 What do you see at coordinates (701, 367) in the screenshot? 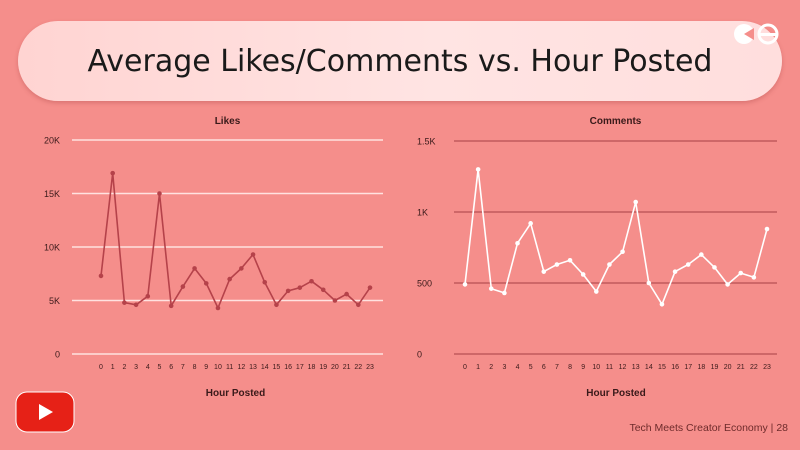
I see `comments-x-tick-label: 18` at bounding box center [701, 367].